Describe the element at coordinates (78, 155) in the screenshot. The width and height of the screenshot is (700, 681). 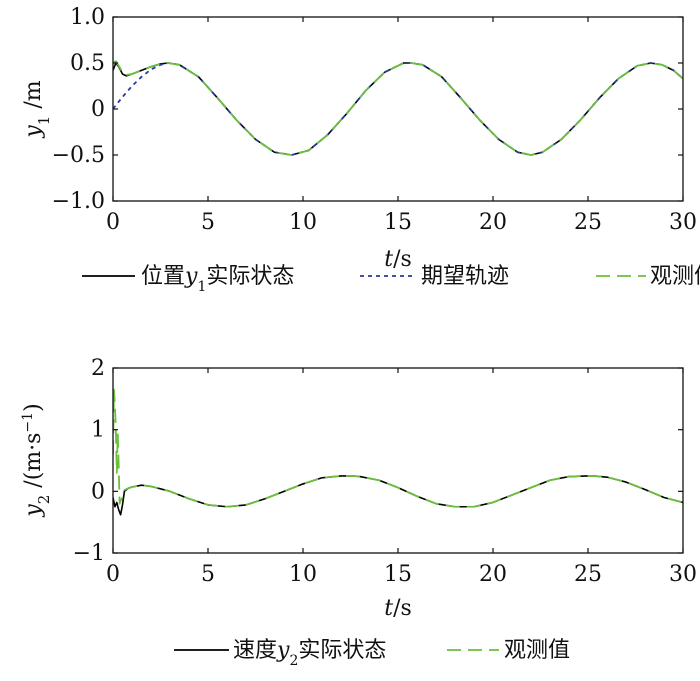
I see `y-tick-label: −0.5` at that location.